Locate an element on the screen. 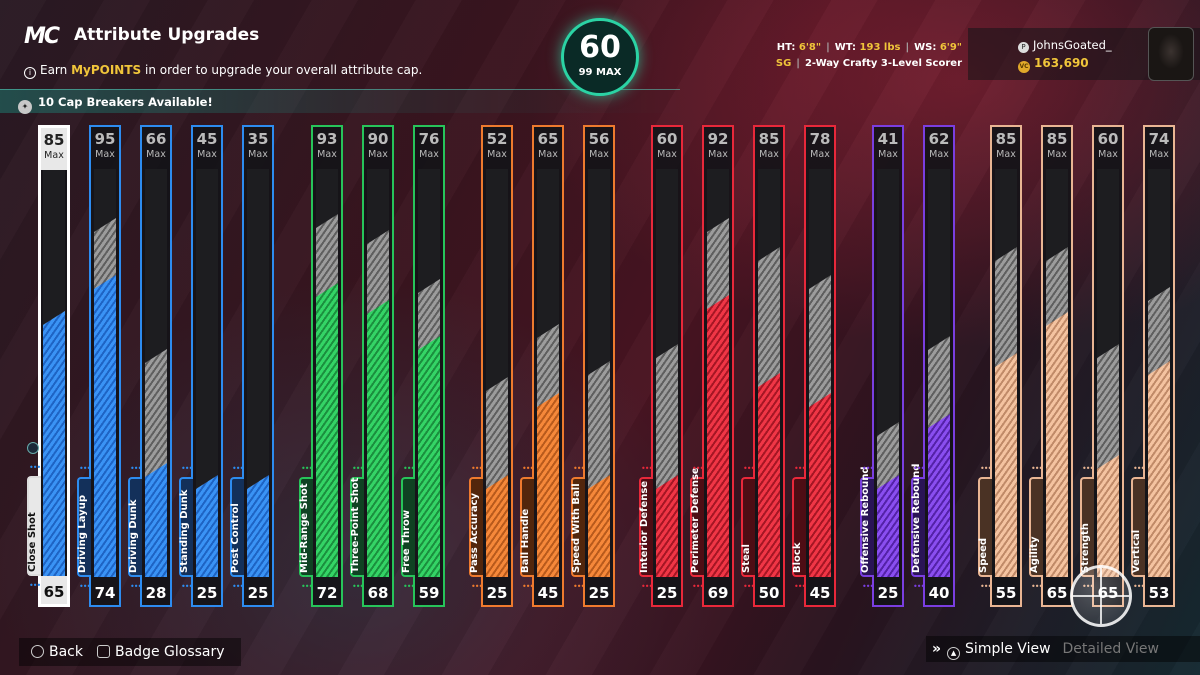 Image resolution: width=1200 pixels, height=675 pixels. attribute-name: Block is located at coordinates (797, 558).